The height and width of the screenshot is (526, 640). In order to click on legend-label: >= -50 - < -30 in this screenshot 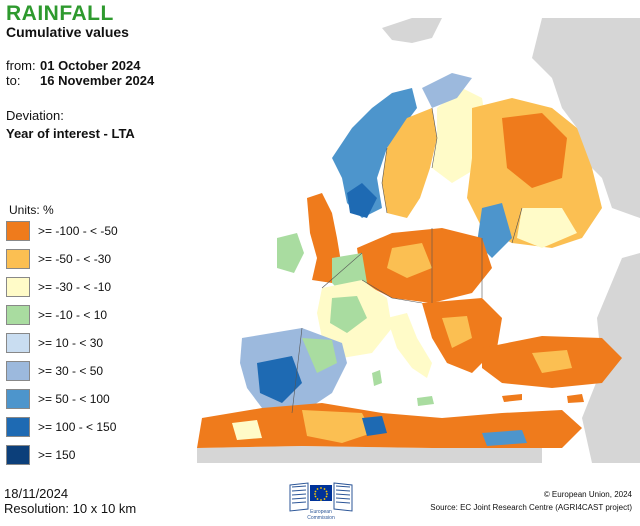, I will do `click(75, 258)`.